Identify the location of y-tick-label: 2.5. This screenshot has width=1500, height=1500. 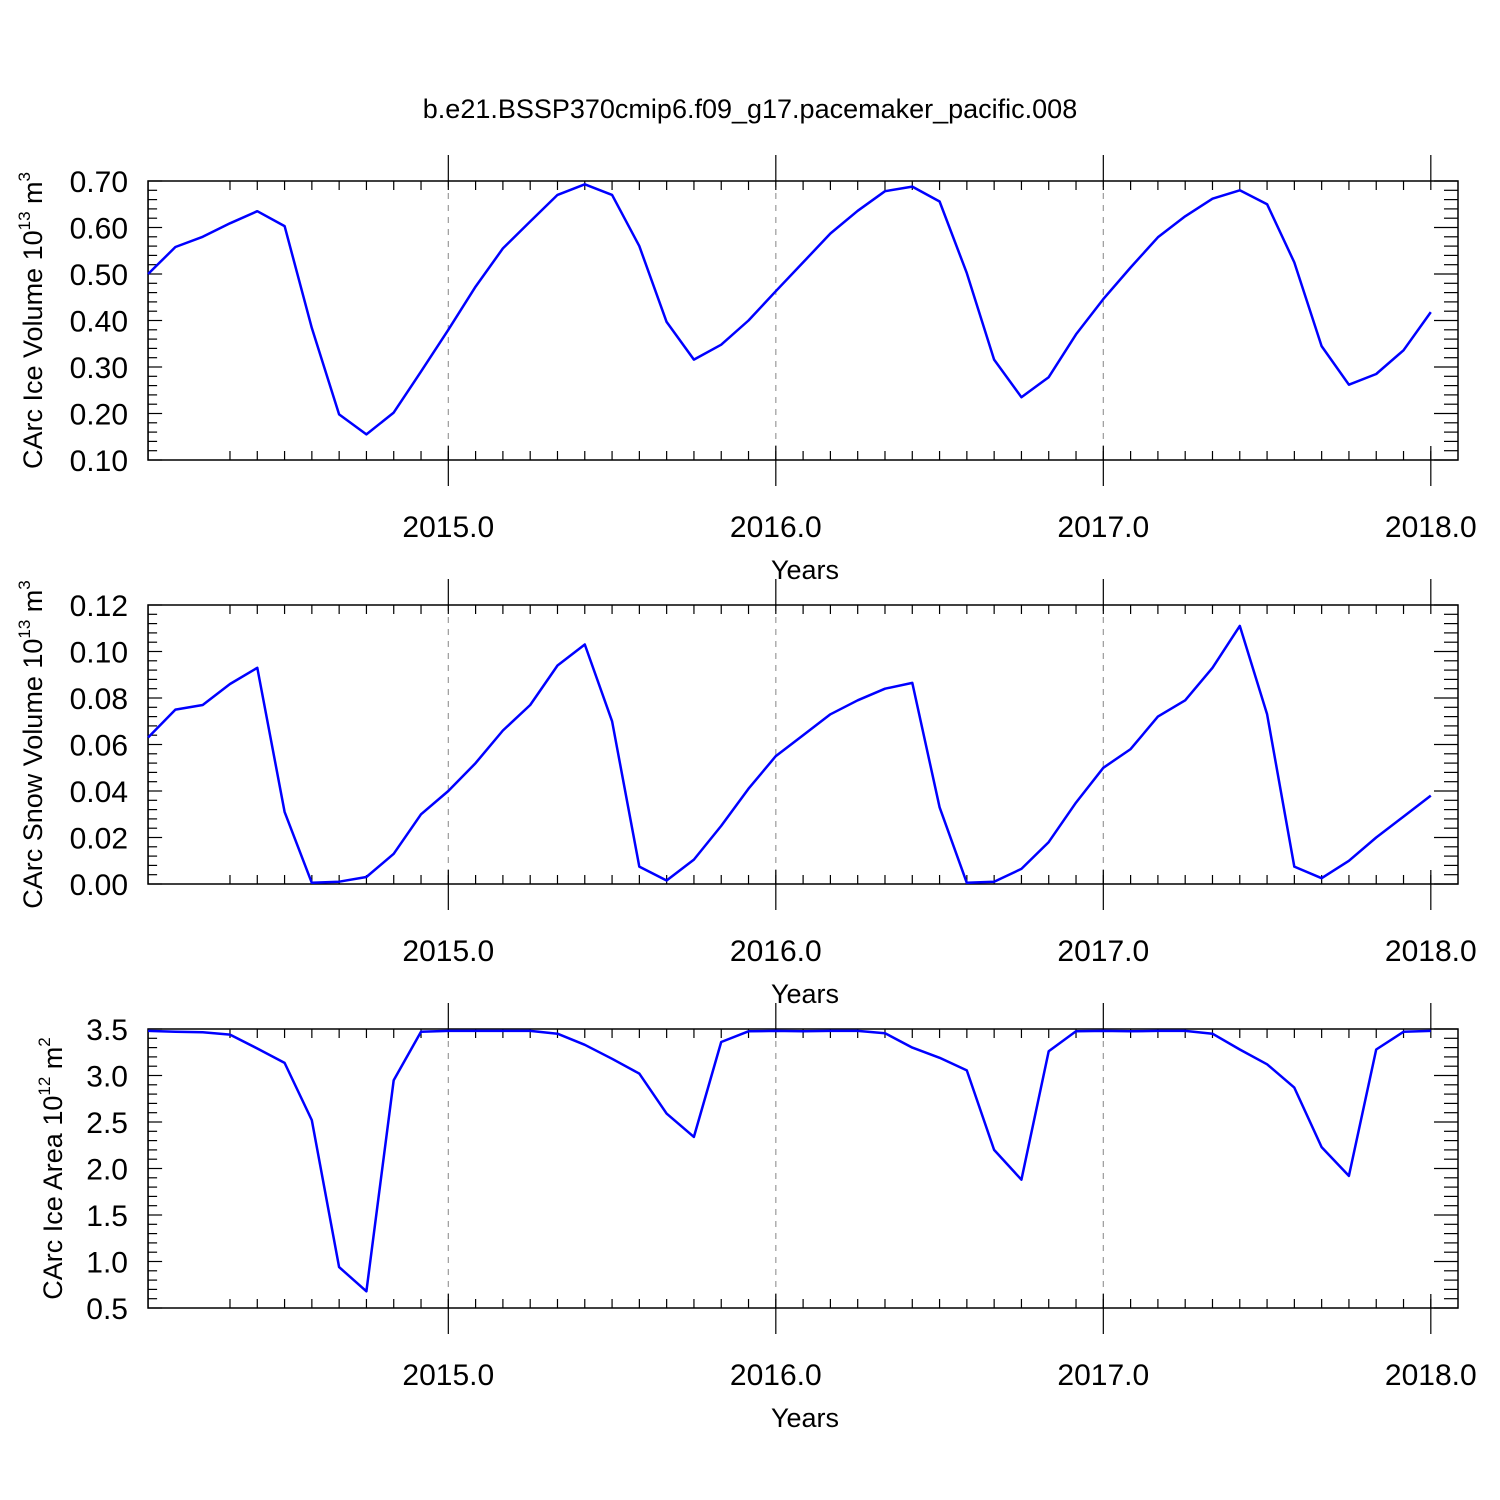
(107, 1123).